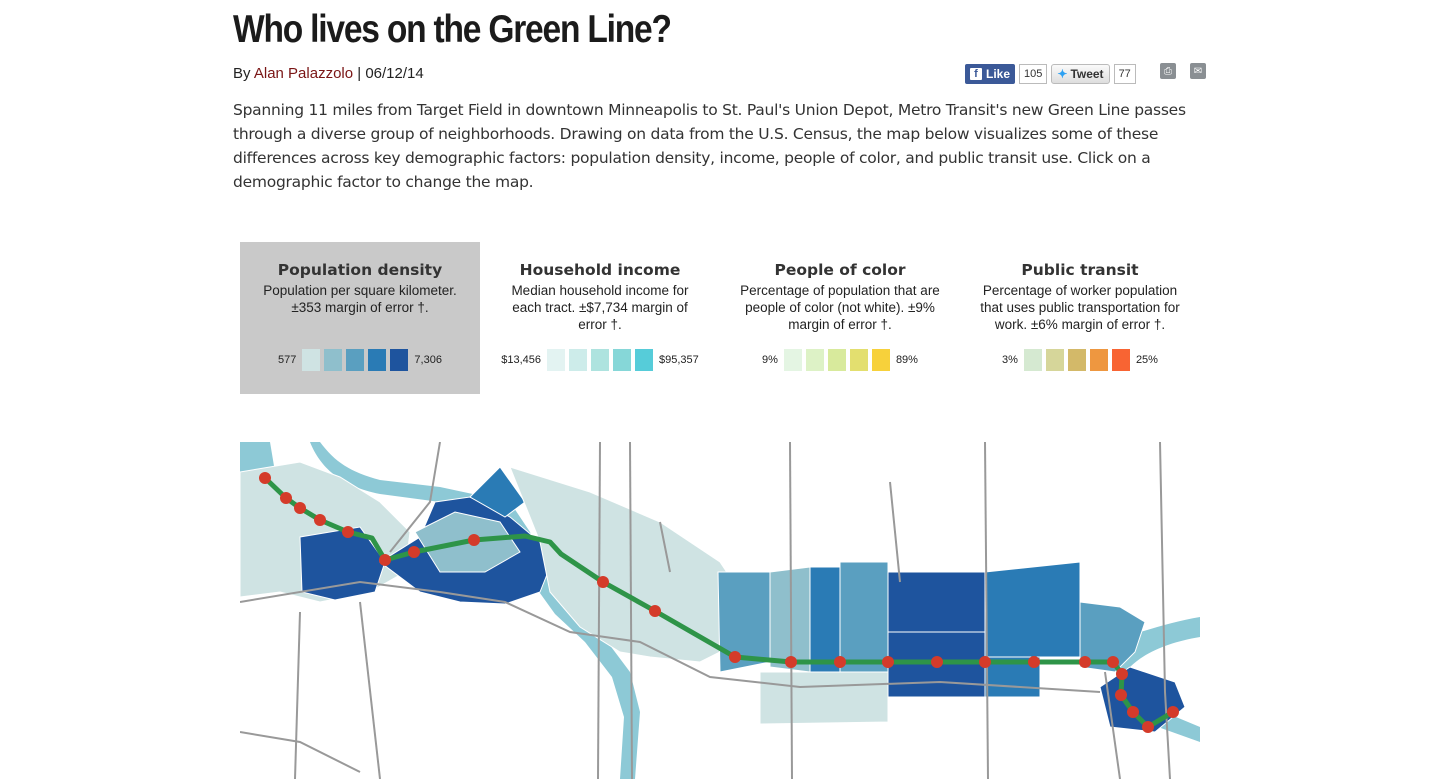 The height and width of the screenshot is (779, 1440). I want to click on legend-high: 7,306, so click(428, 360).